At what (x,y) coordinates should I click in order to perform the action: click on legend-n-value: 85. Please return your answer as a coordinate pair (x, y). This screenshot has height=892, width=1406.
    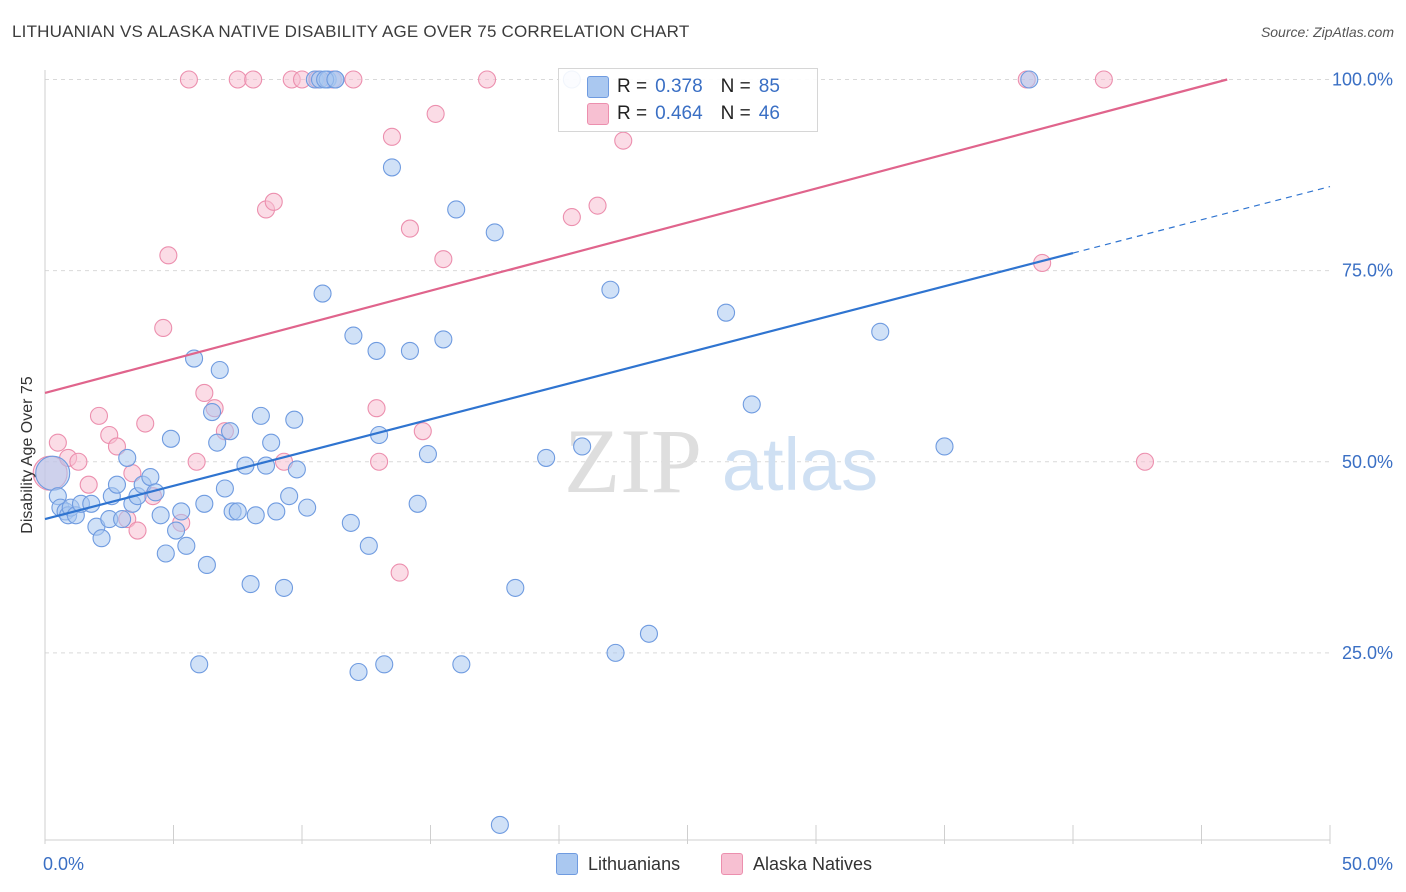
    Looking at the image, I should click on (769, 86).